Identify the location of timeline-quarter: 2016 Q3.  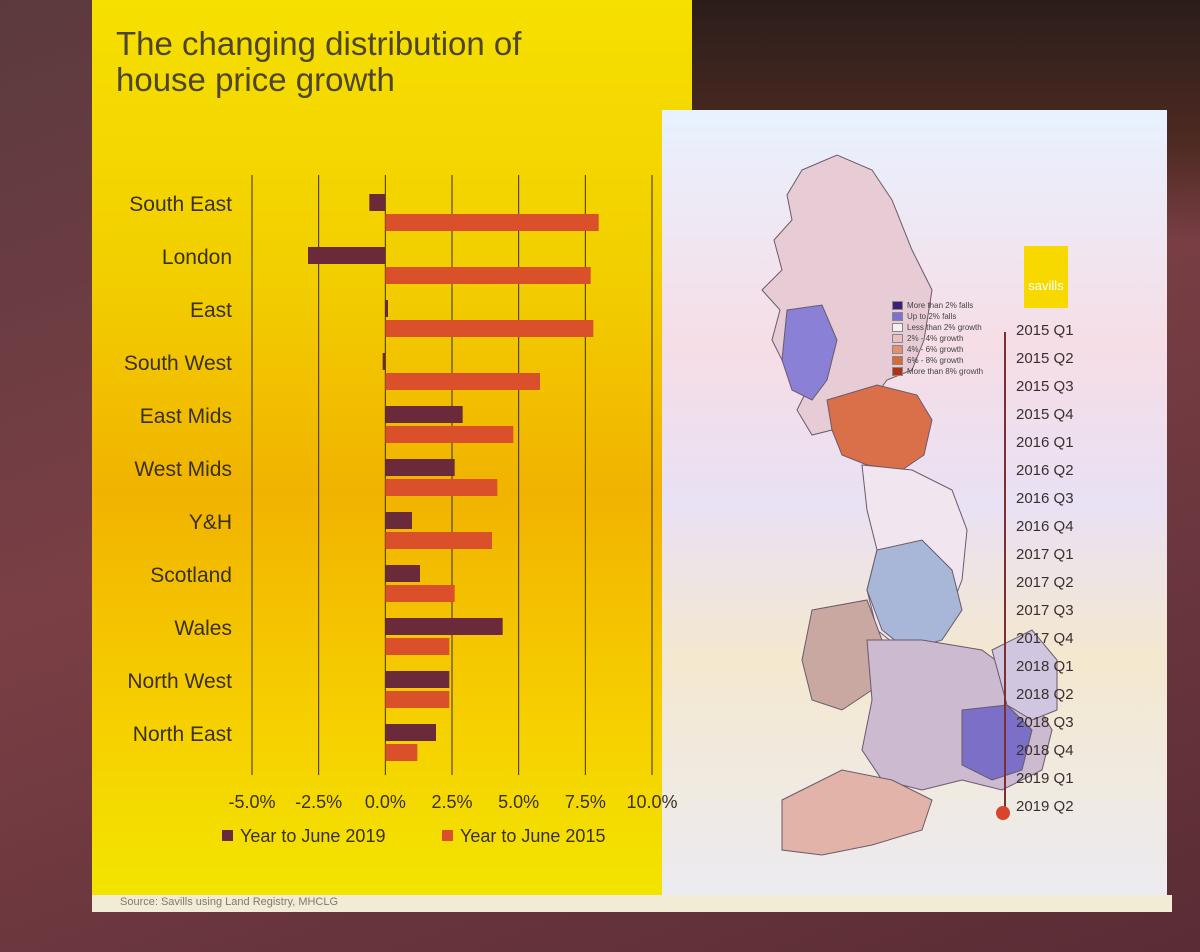
(1045, 498).